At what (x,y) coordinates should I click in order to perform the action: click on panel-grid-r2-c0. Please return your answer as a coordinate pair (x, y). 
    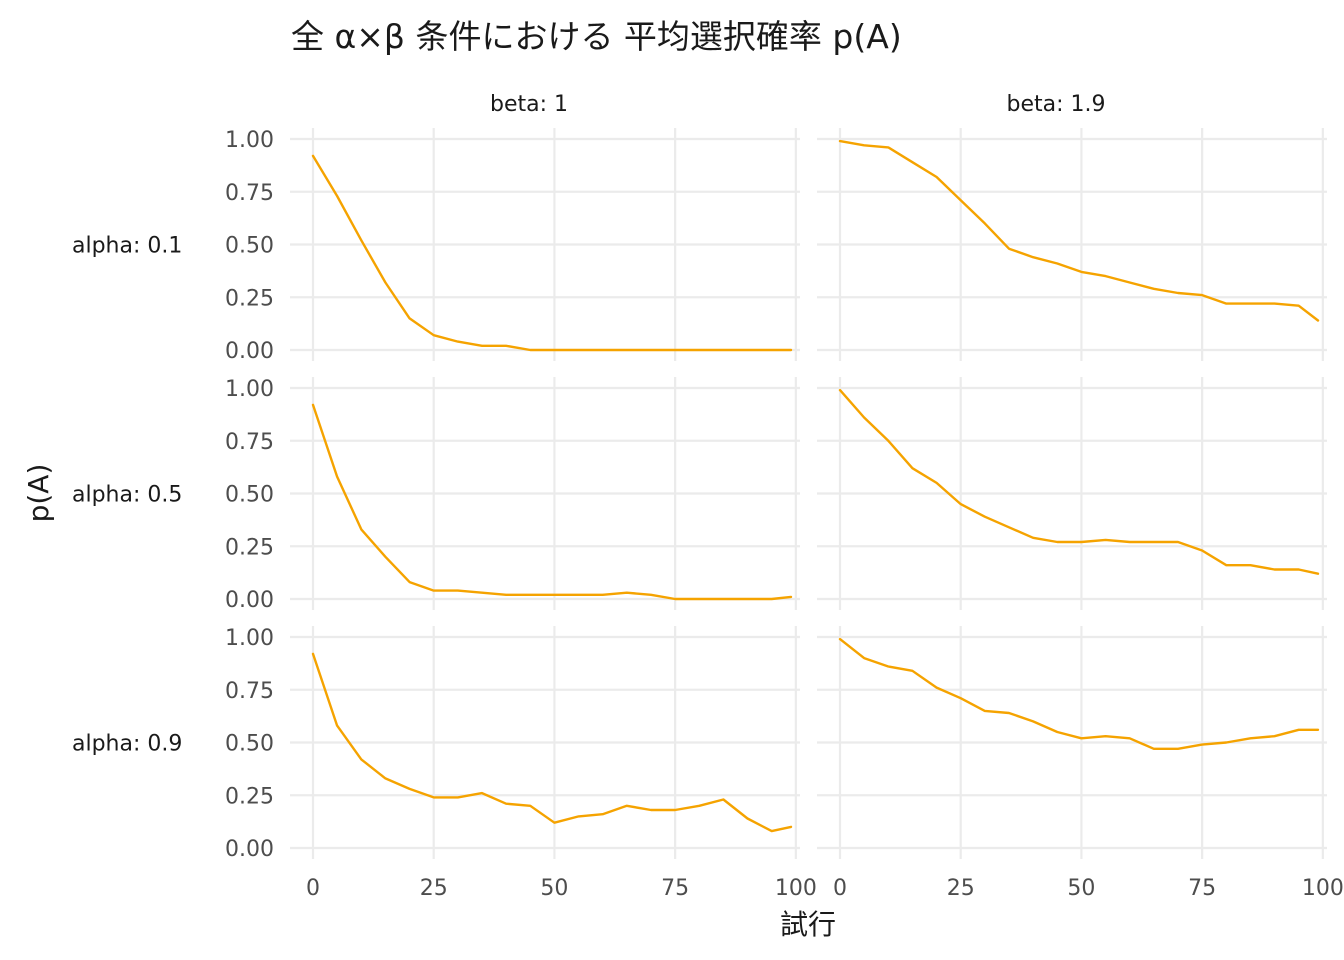
    Looking at the image, I should click on (545, 742).